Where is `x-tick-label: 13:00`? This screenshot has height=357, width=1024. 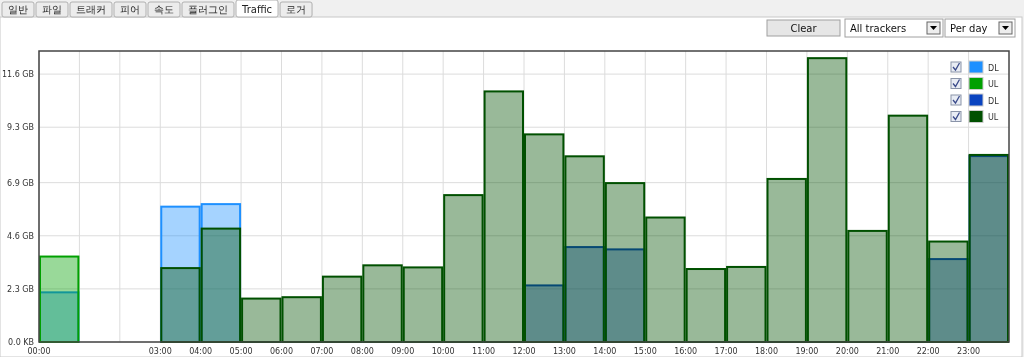
x-tick-label: 13:00 is located at coordinates (564, 351).